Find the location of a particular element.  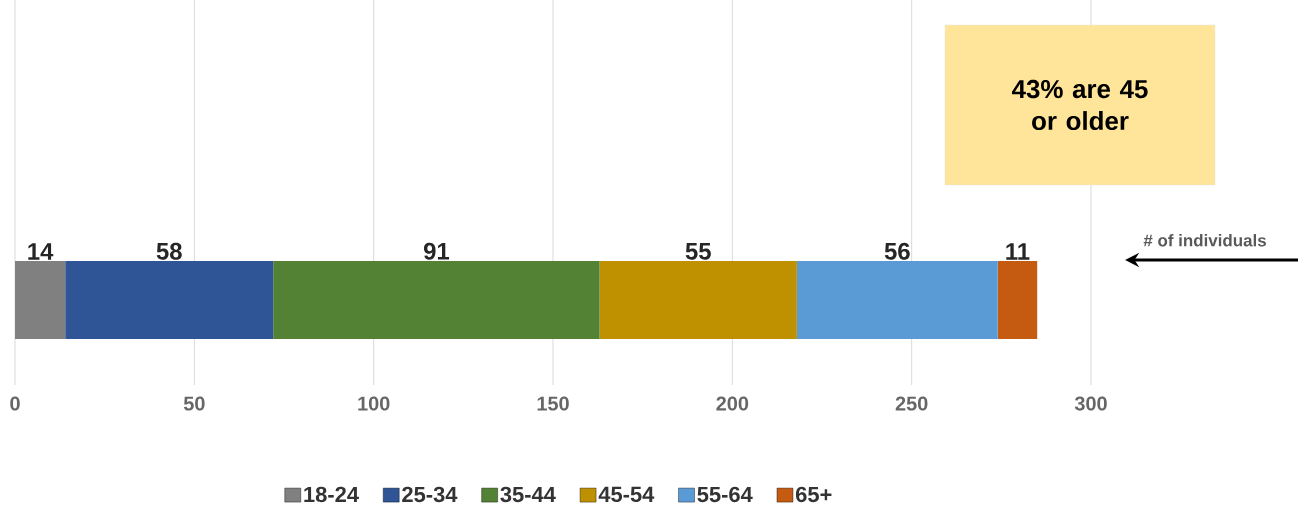

x-tick-label: 100 is located at coordinates (374, 403).